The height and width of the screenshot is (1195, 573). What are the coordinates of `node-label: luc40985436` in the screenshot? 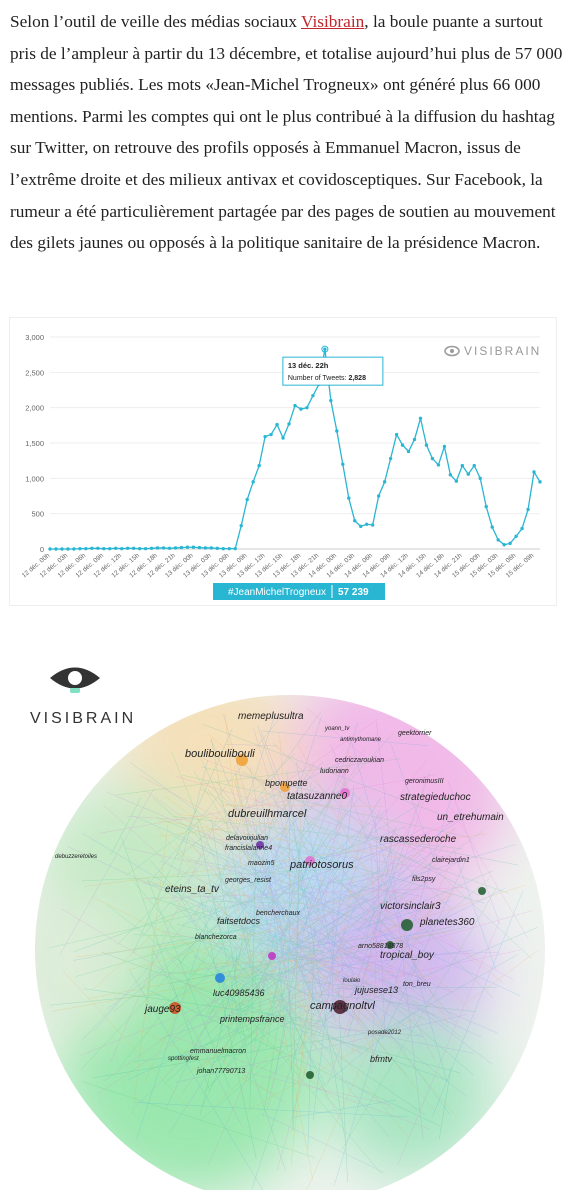 It's located at (239, 993).